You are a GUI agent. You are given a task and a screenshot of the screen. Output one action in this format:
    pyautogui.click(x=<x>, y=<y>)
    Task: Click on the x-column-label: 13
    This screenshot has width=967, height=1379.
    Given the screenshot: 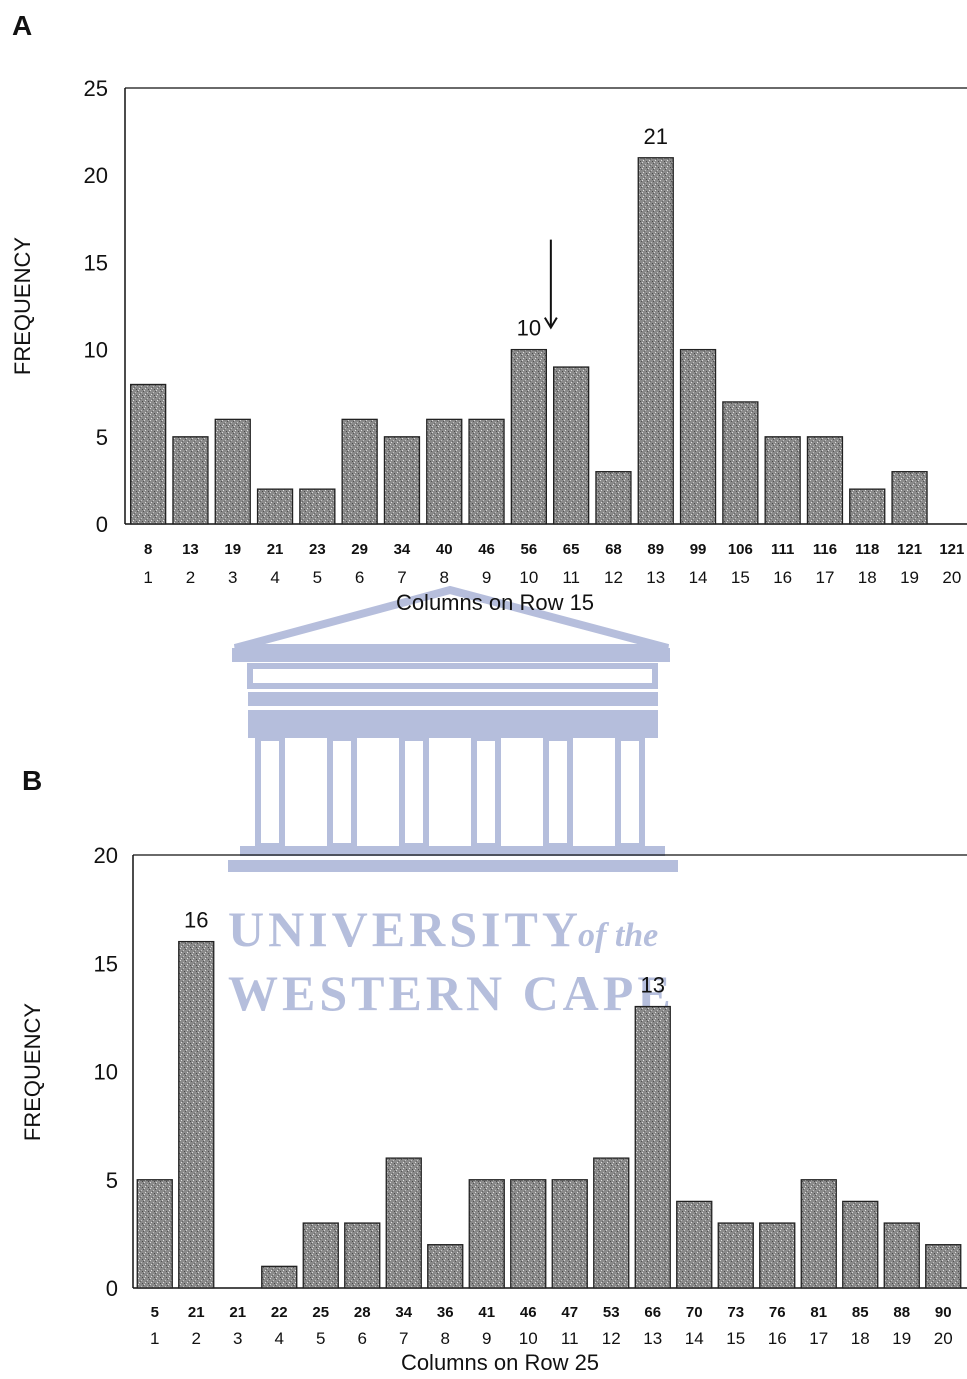 What is the action you would take?
    pyautogui.click(x=190, y=549)
    